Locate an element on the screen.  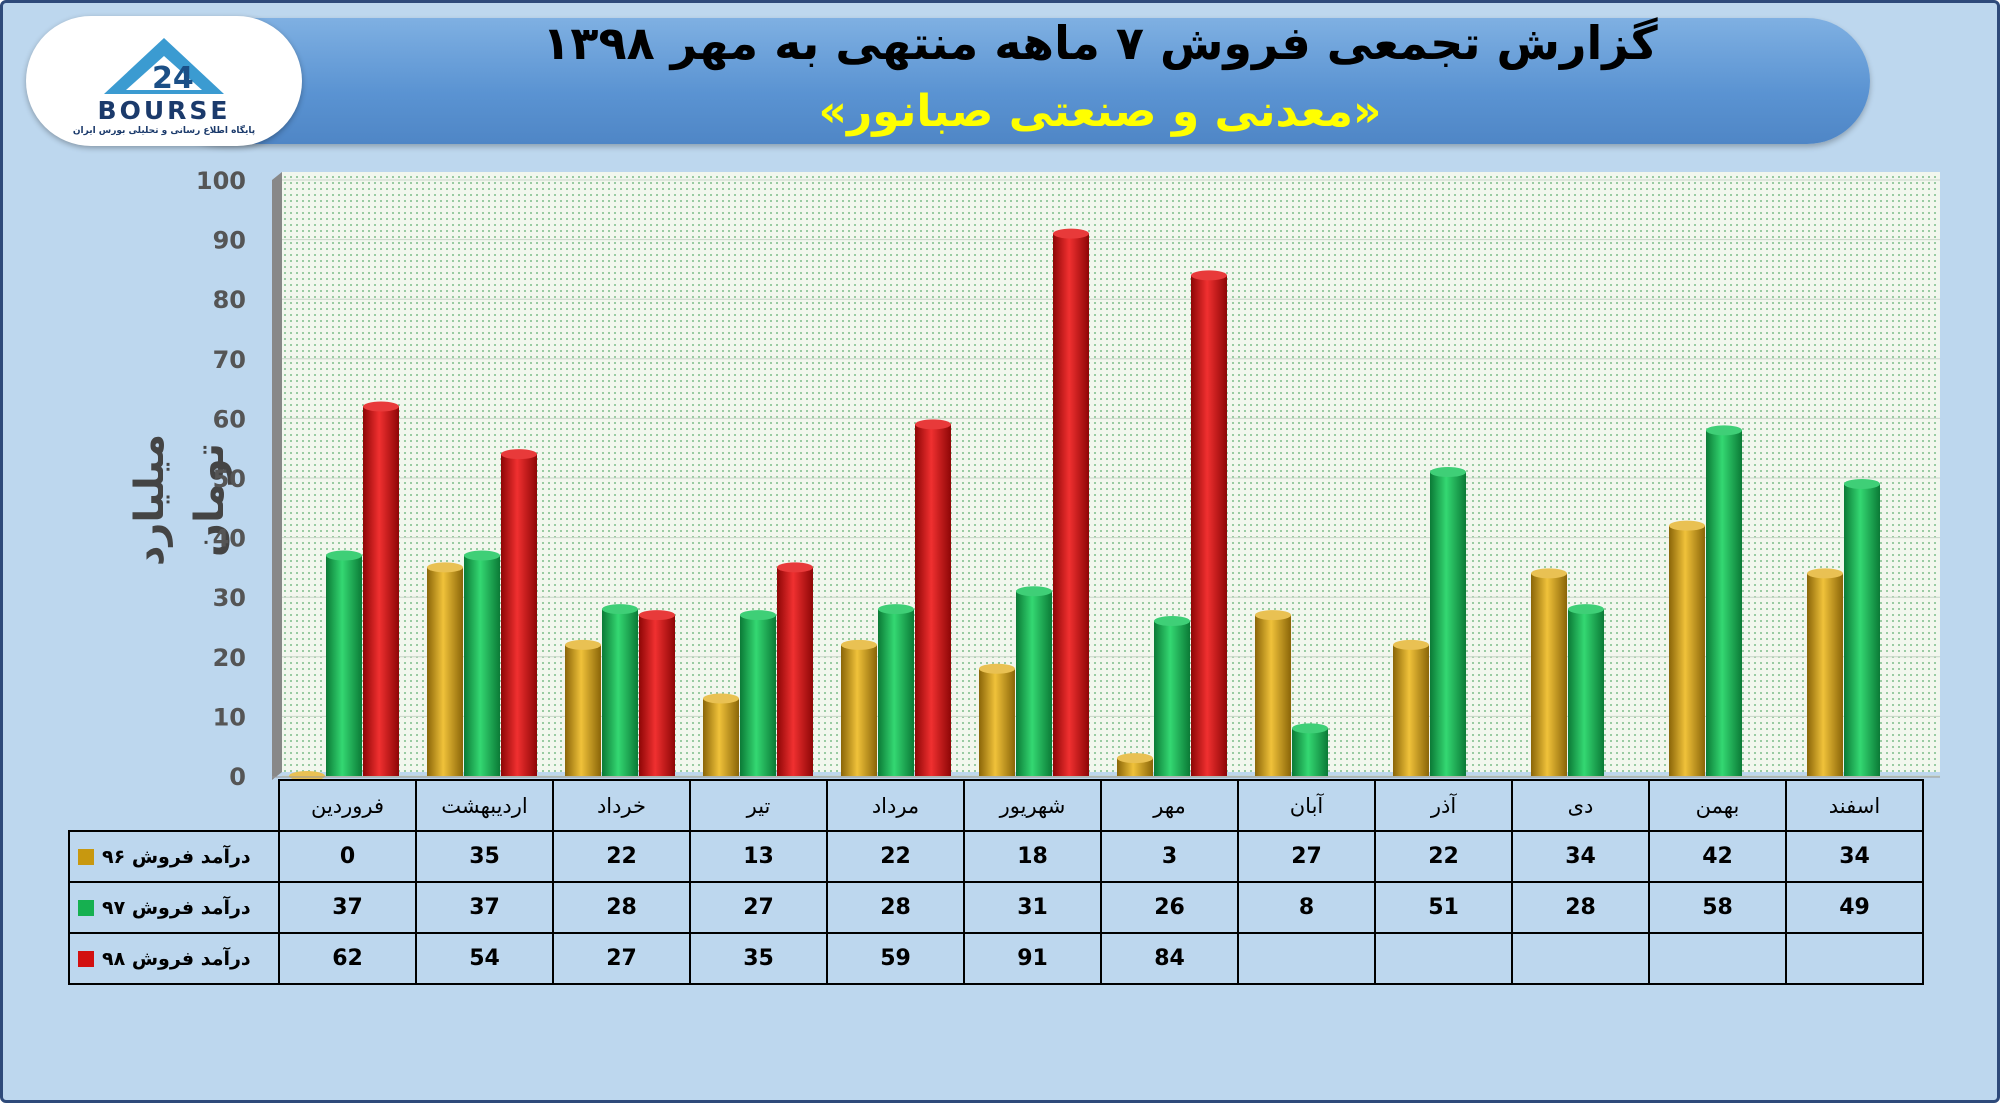
legend-entry-98: درآمد فروش ۹۸ is located at coordinates (174, 958).